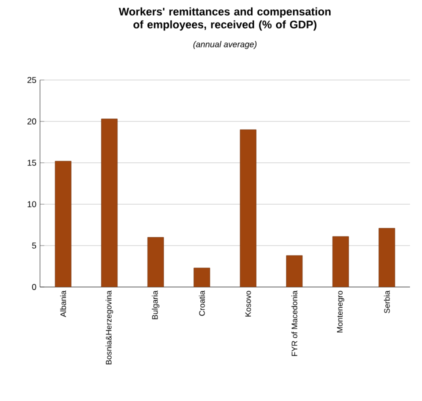 The height and width of the screenshot is (401, 422). Describe the element at coordinates (34, 287) in the screenshot. I see `y-tick-label: 0` at that location.